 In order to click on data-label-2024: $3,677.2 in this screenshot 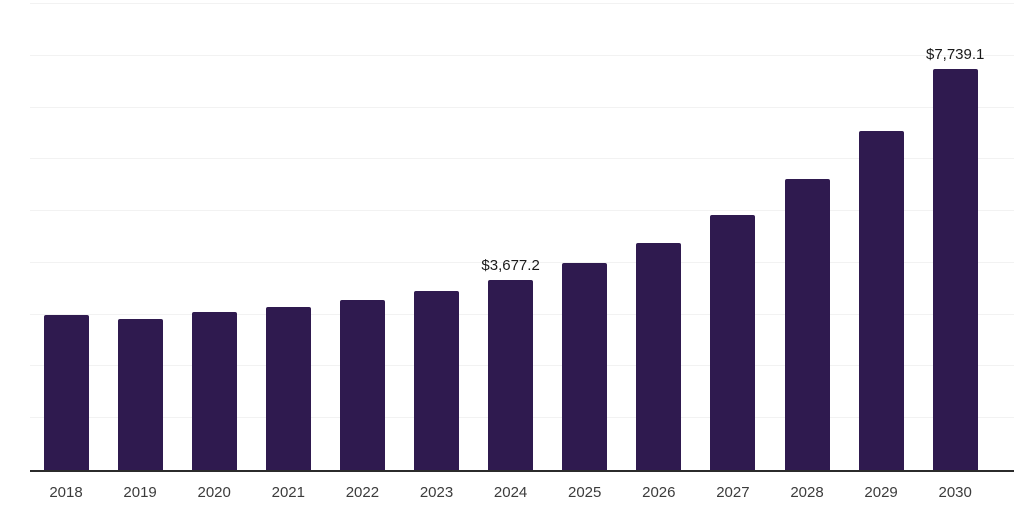, I will do `click(510, 265)`.